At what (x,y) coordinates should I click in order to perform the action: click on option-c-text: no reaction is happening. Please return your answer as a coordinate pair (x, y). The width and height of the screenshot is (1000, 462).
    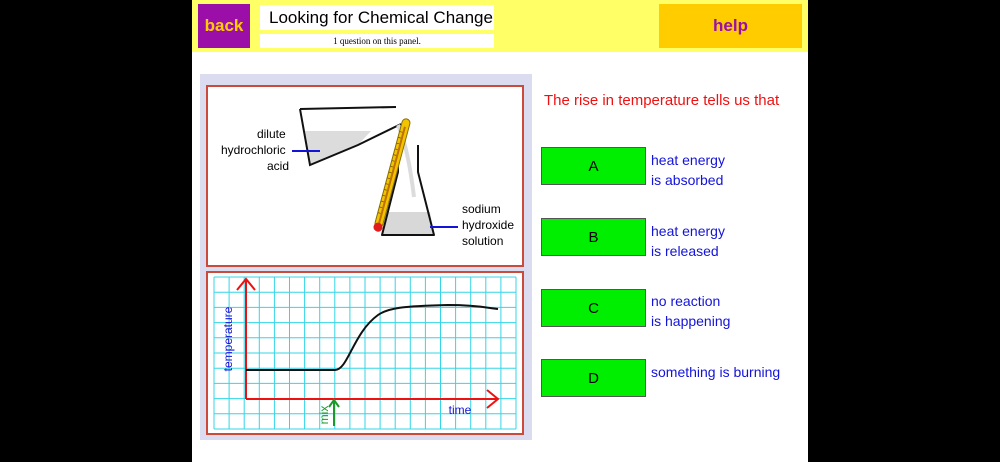
    Looking at the image, I should click on (728, 311).